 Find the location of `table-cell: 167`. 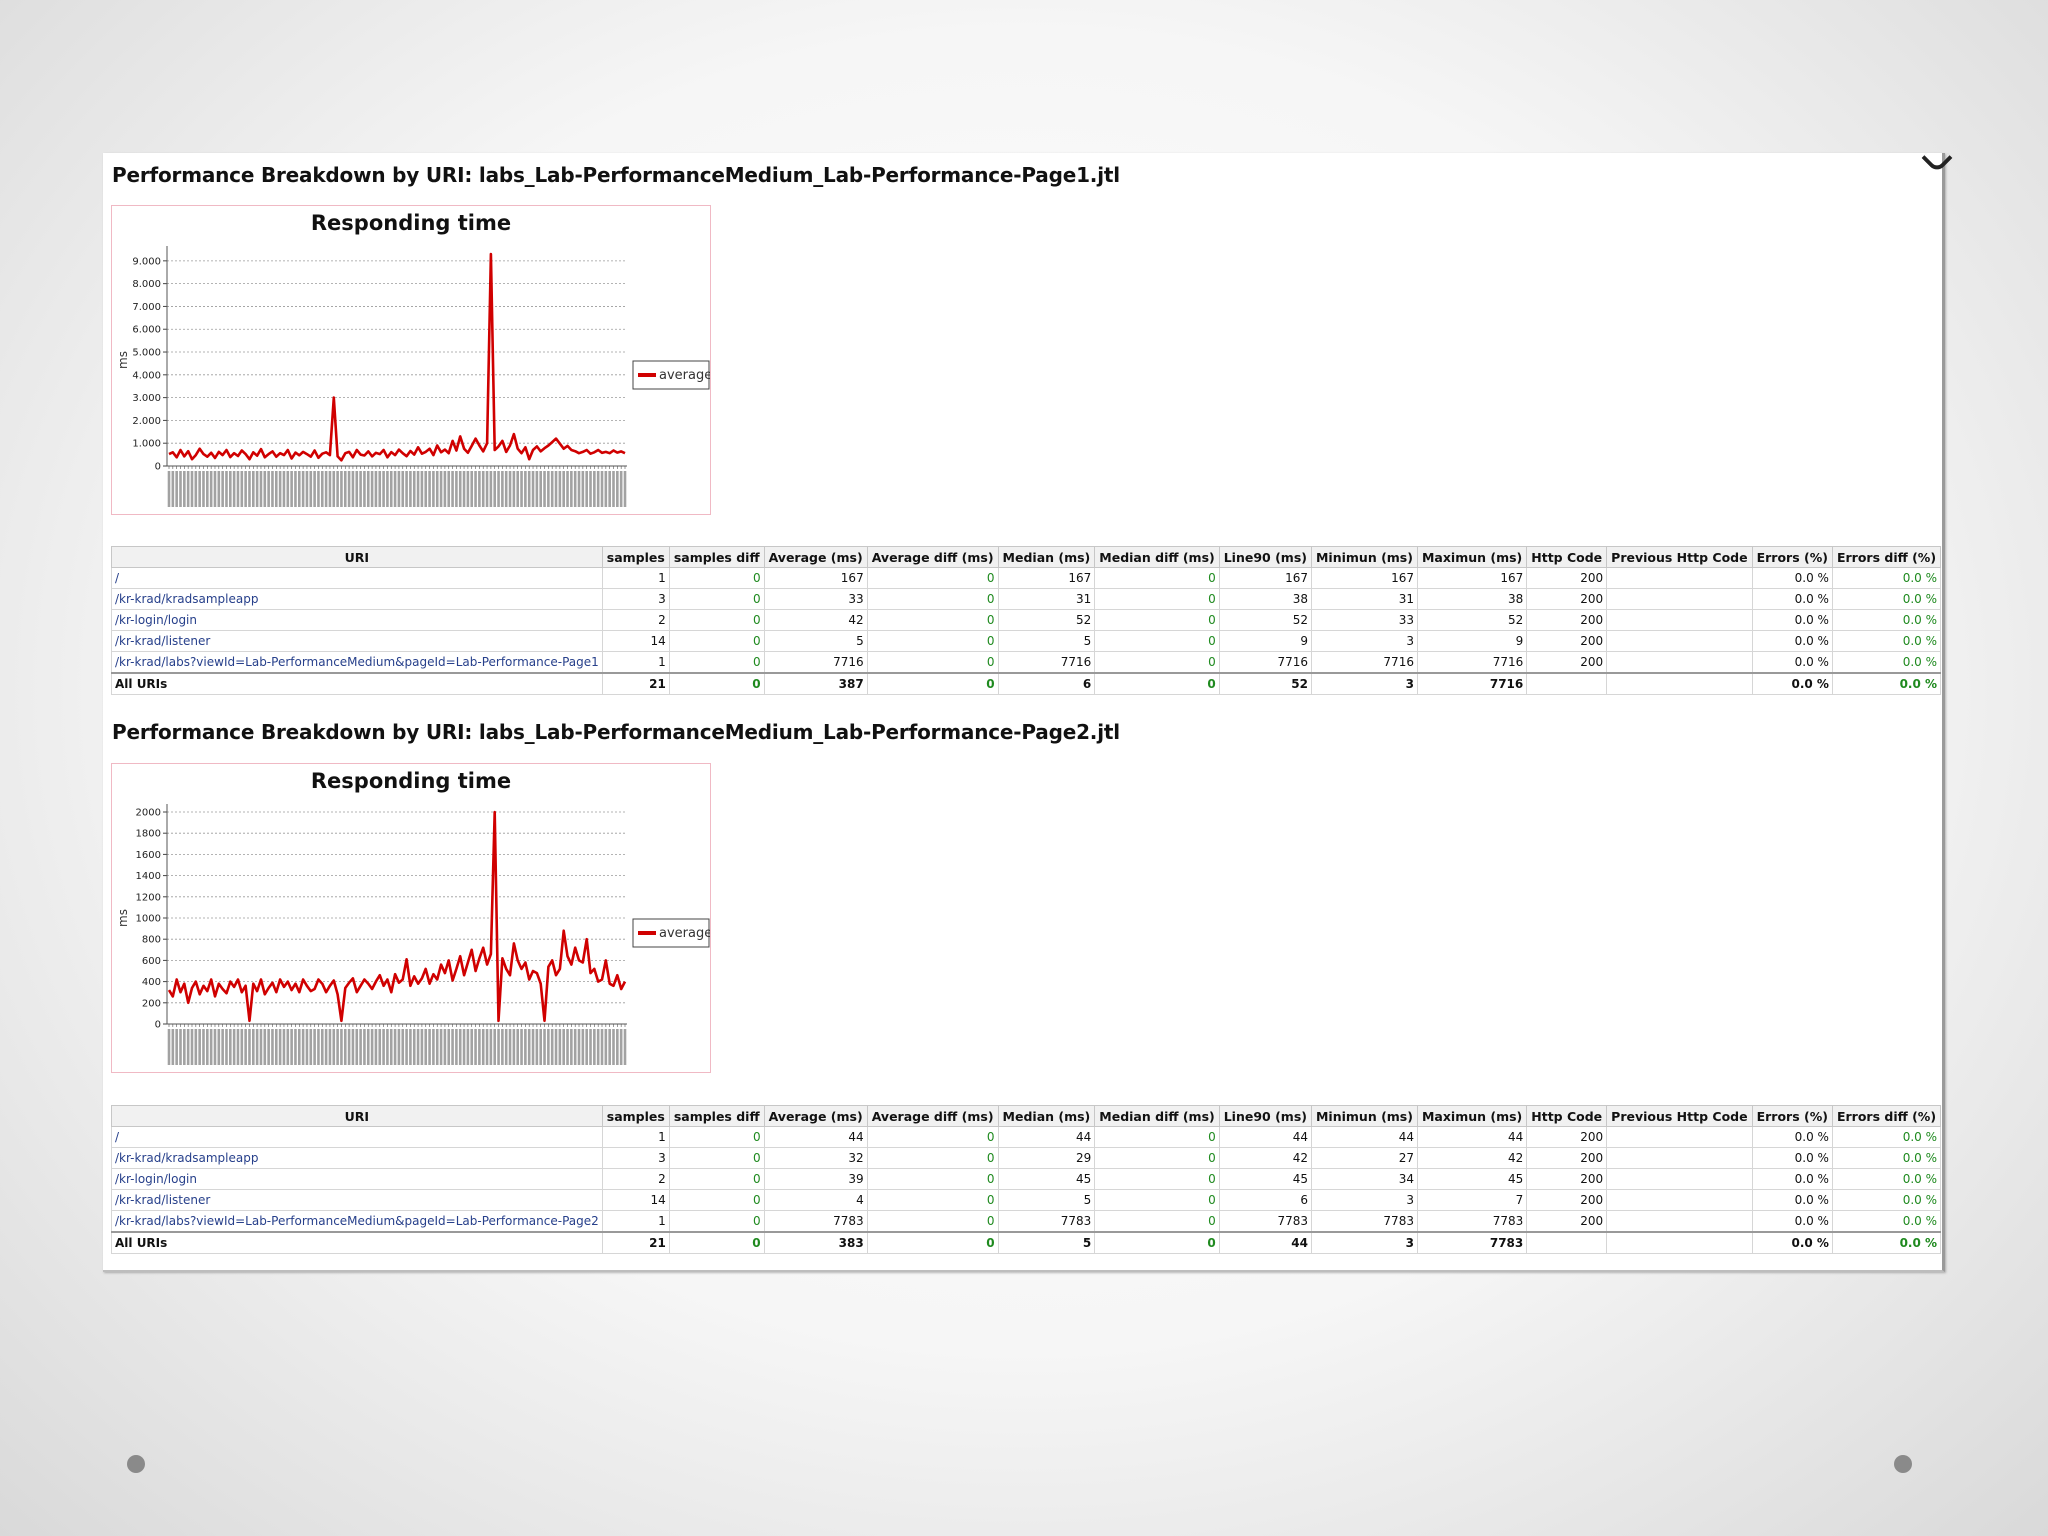

table-cell: 167 is located at coordinates (815, 578).